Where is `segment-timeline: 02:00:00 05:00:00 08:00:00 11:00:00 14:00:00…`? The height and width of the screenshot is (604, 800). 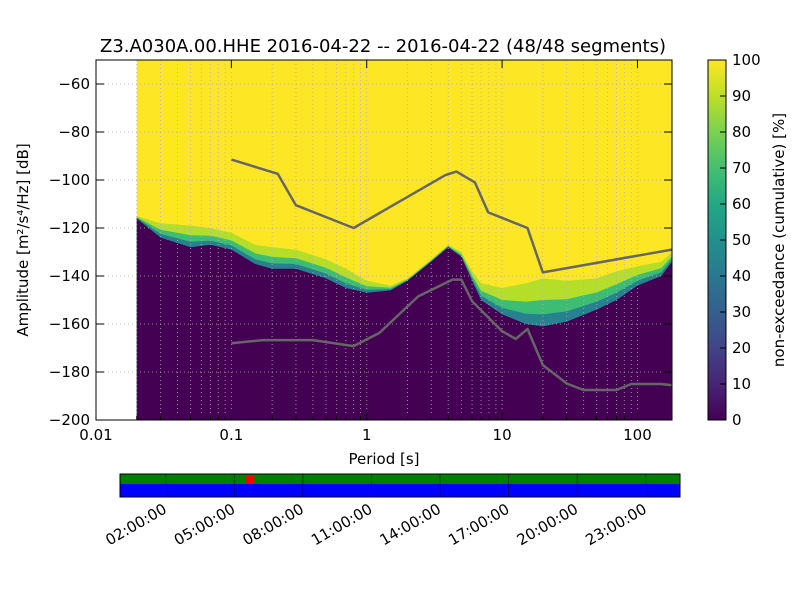
segment-timeline: 02:00:00 05:00:00 08:00:00 11:00:00 14:00:00… is located at coordinates (391, 511).